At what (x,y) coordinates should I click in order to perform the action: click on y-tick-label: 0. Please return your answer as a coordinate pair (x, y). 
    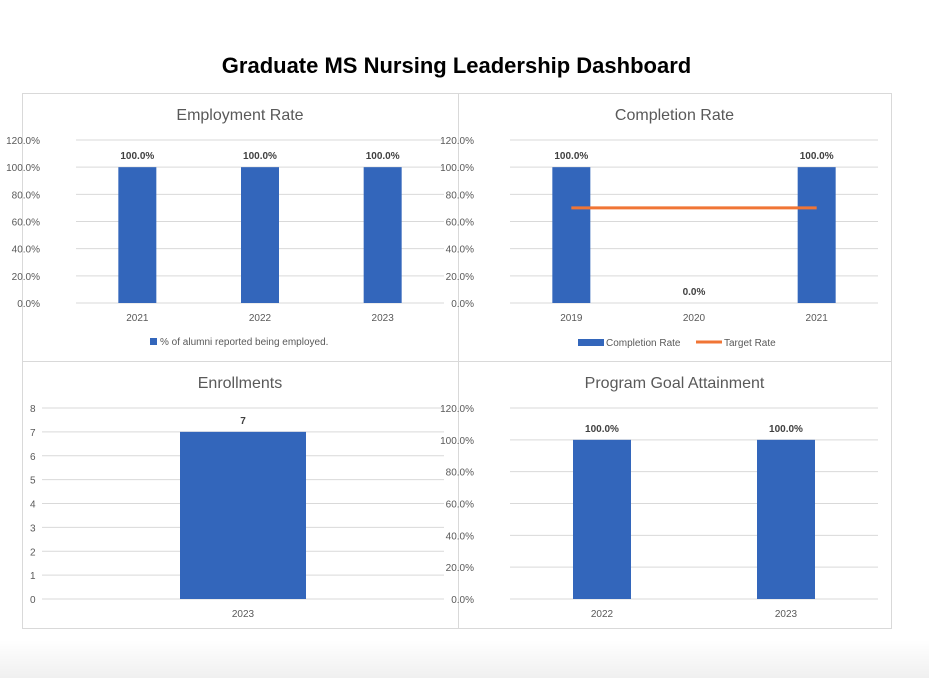
    Looking at the image, I should click on (33, 600).